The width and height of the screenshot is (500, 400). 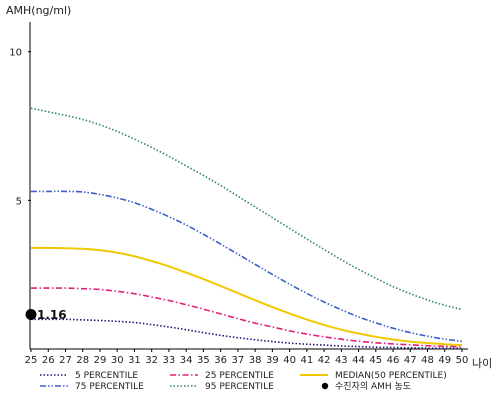 I want to click on x-tick-label: 34, so click(x=186, y=360).